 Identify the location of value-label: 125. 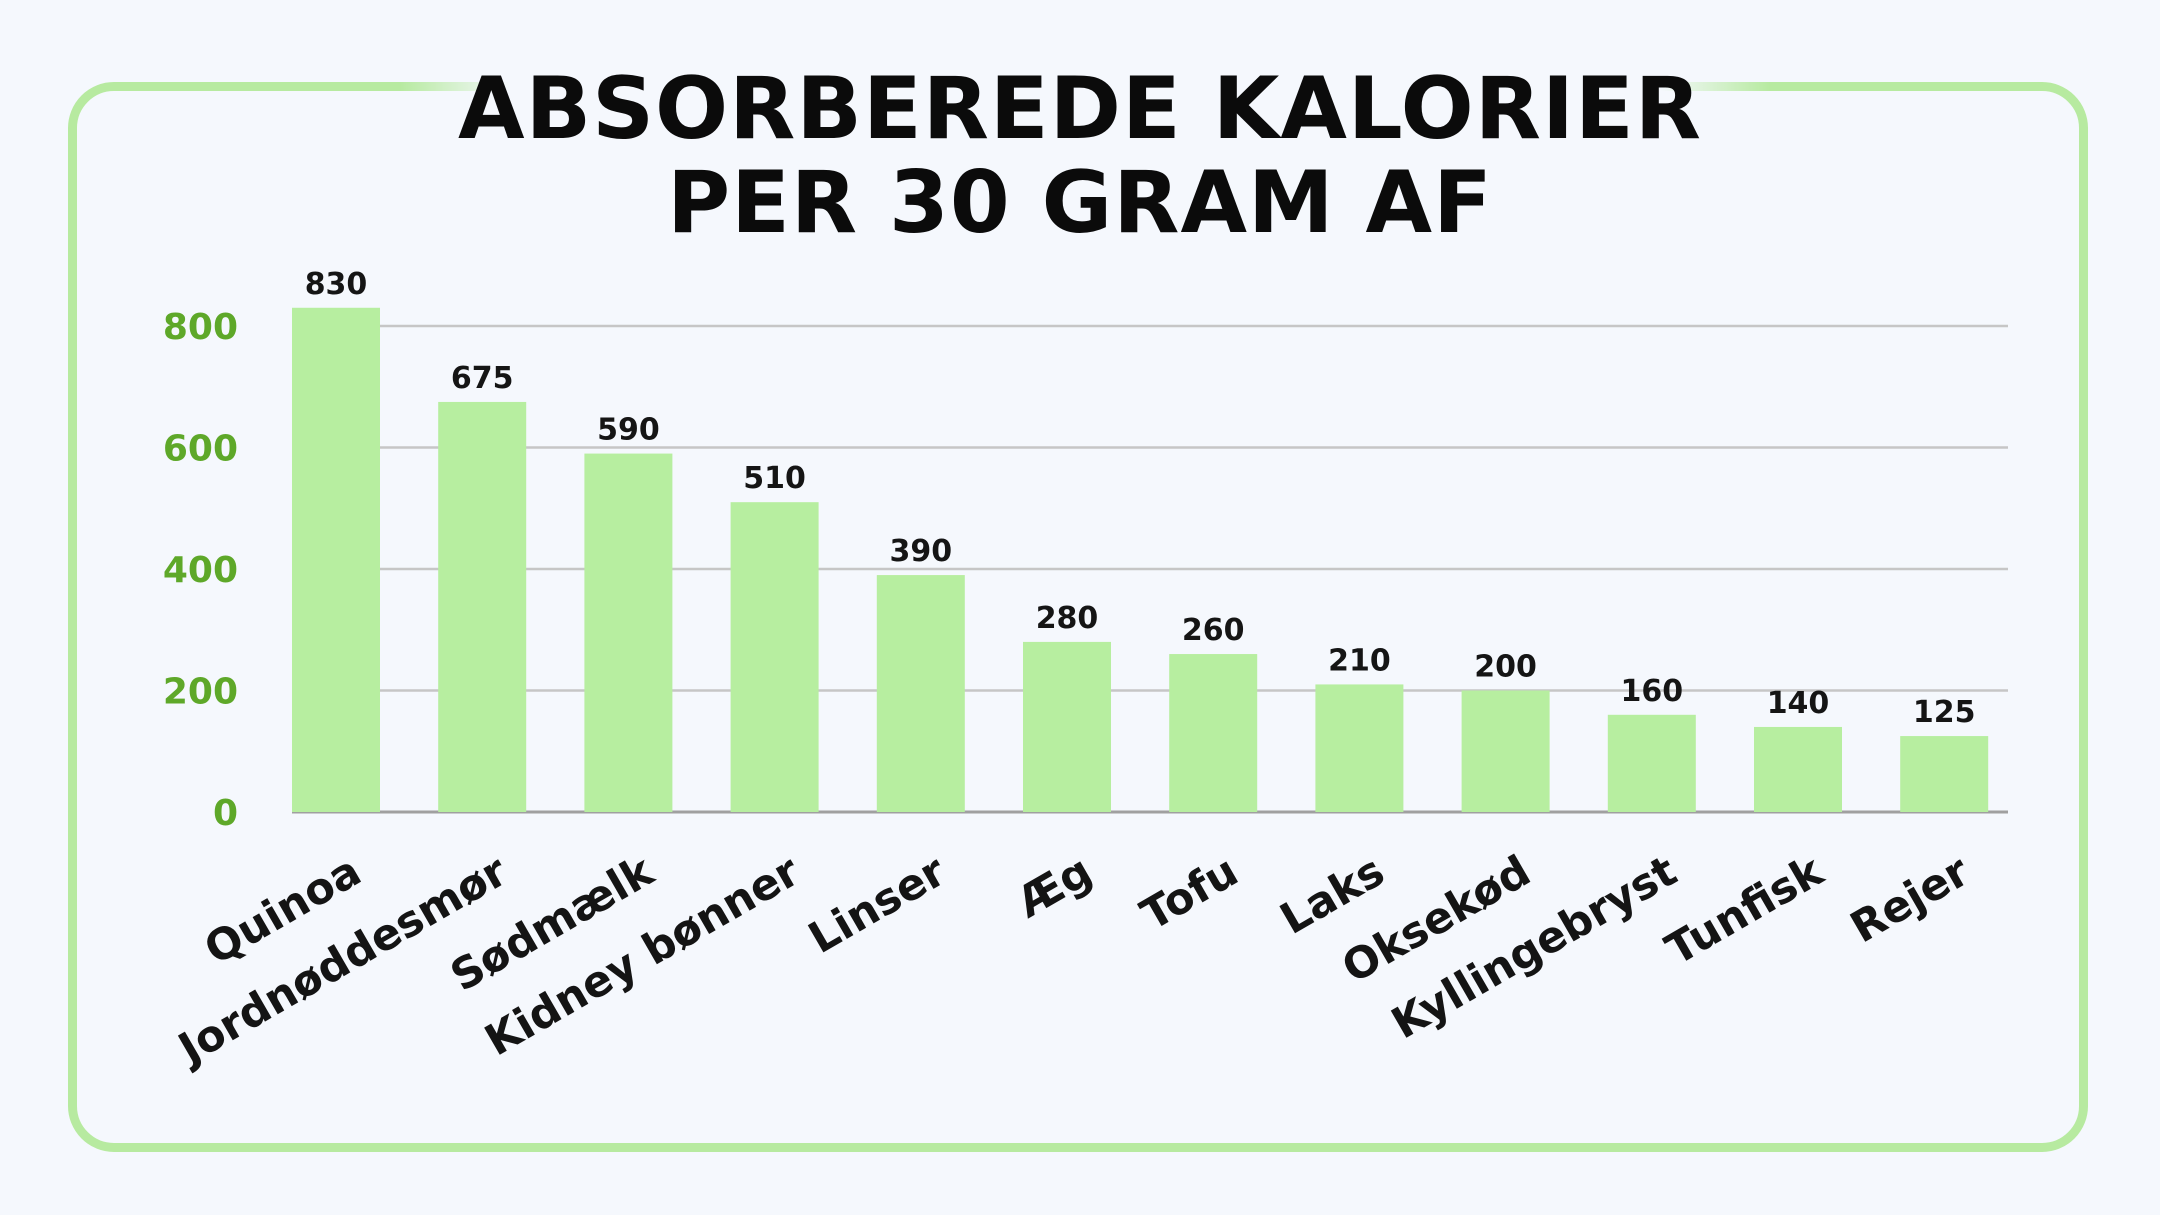
(1944, 712).